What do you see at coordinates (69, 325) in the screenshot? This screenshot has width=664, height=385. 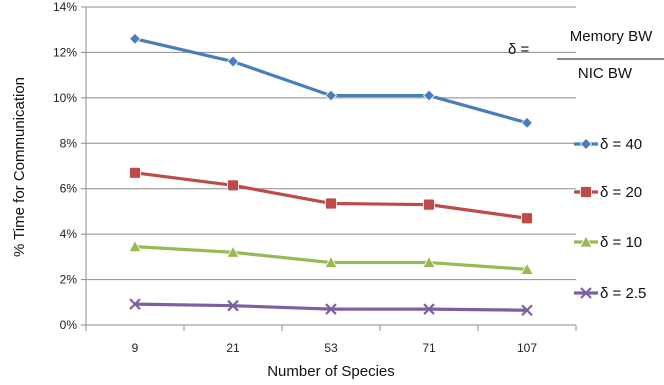 I see `y-tick-label: 0%` at bounding box center [69, 325].